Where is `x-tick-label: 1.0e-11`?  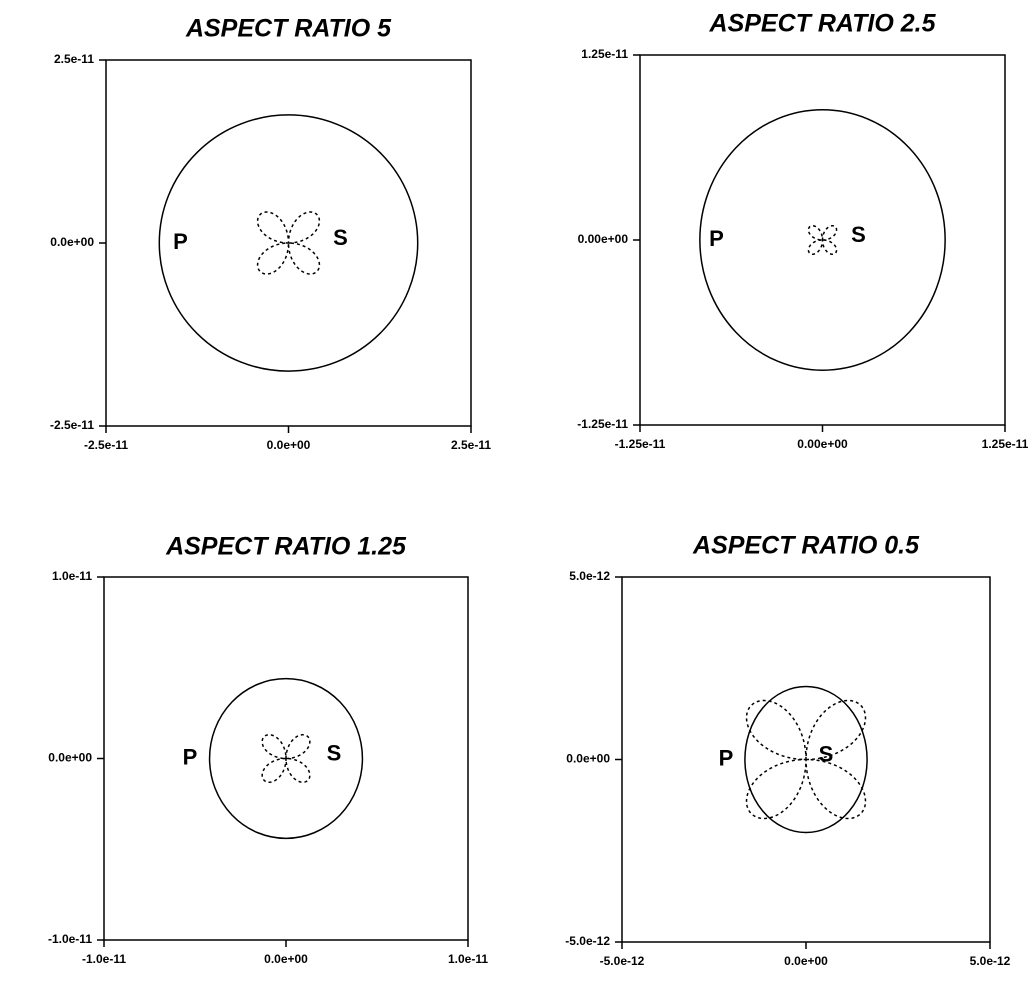 x-tick-label: 1.0e-11 is located at coordinates (468, 959).